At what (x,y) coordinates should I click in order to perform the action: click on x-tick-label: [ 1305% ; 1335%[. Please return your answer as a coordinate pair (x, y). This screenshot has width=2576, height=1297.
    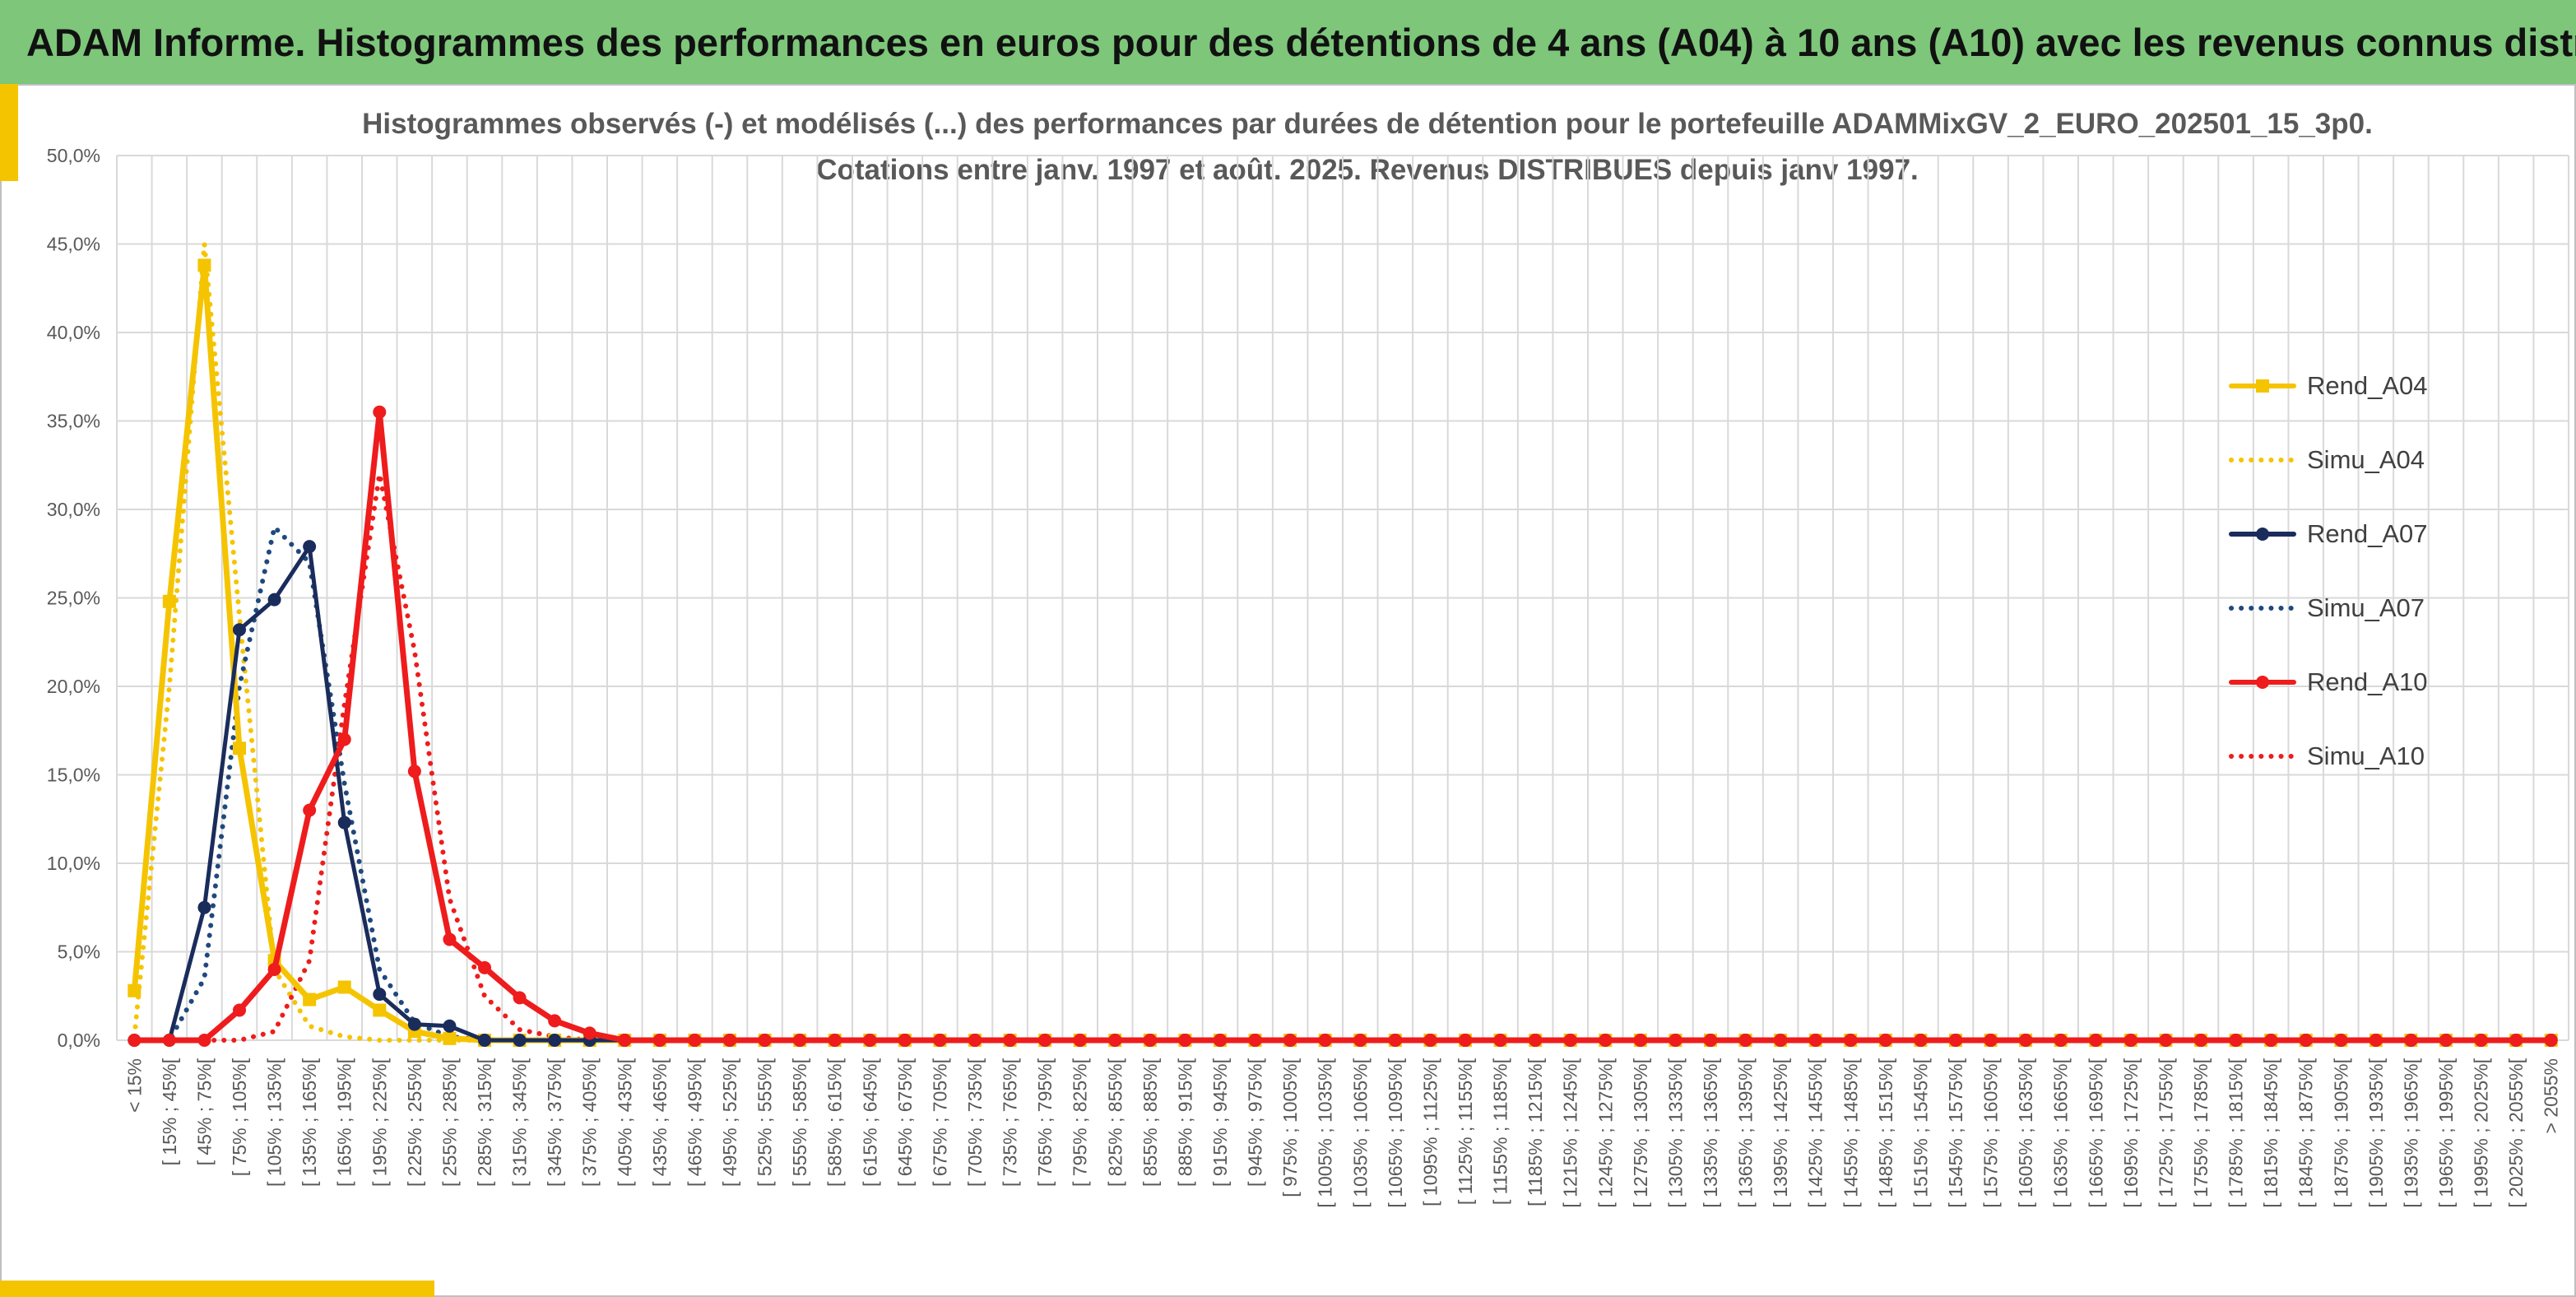
    Looking at the image, I should click on (1675, 1133).